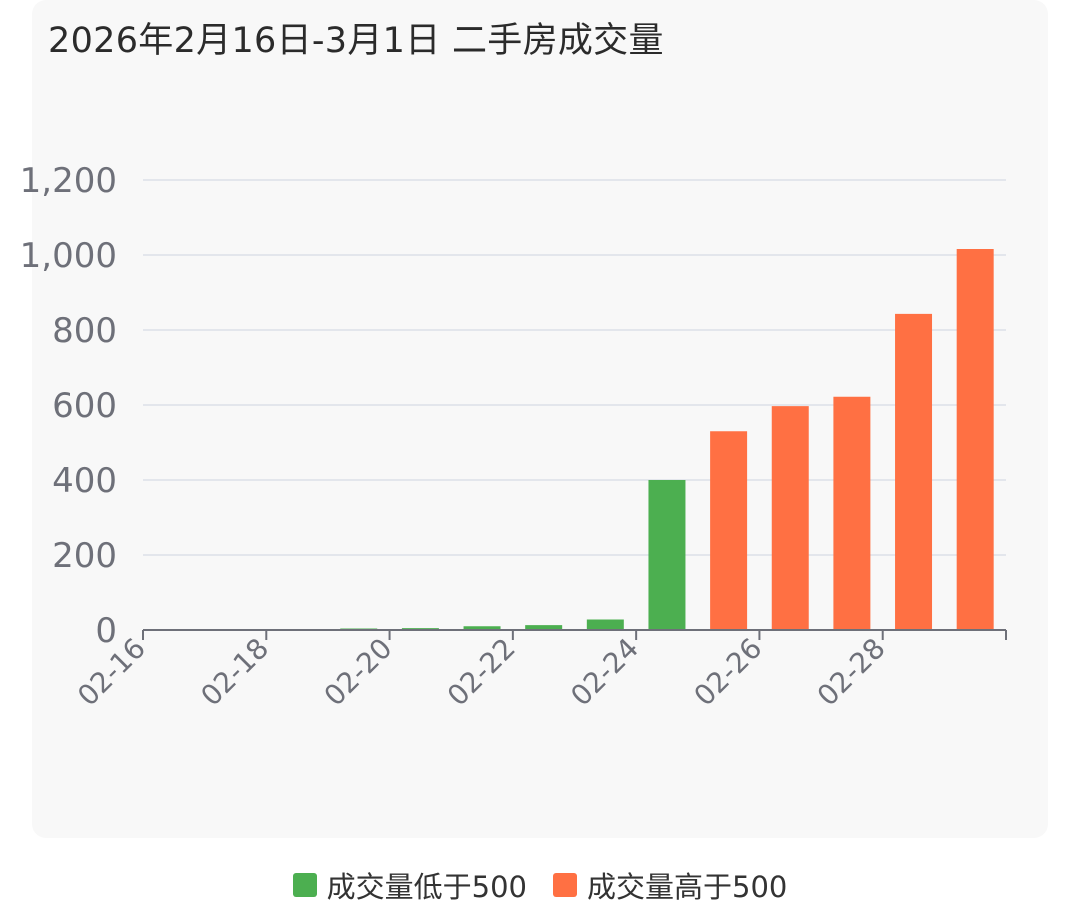  Describe the element at coordinates (540, 885) in the screenshot. I see `chart-legend: 成交量低于500 成交量高于500` at that location.